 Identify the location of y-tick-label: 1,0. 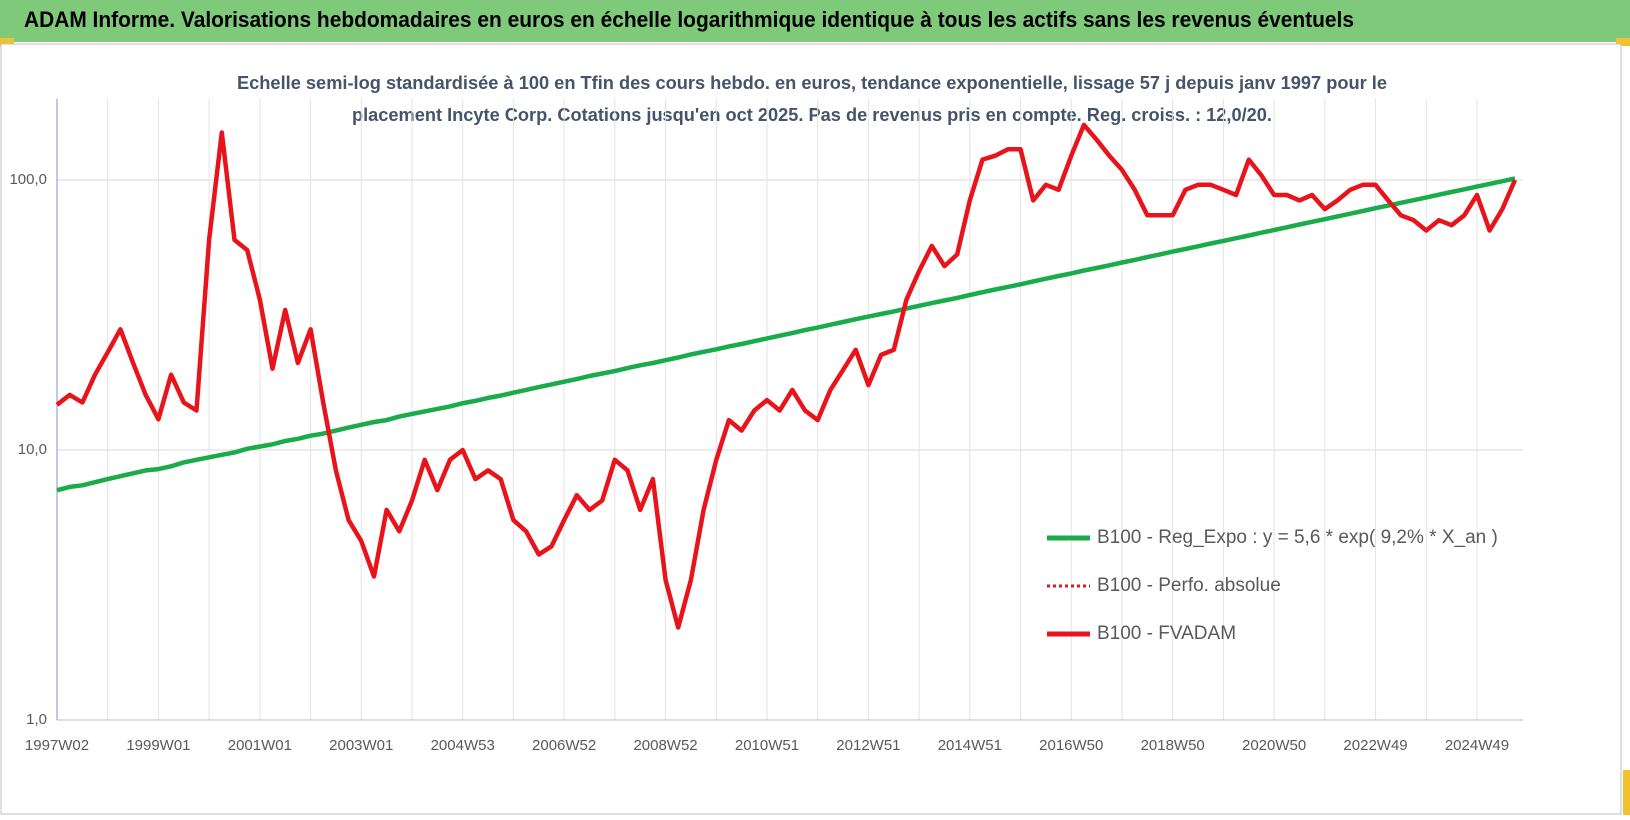
(36, 719).